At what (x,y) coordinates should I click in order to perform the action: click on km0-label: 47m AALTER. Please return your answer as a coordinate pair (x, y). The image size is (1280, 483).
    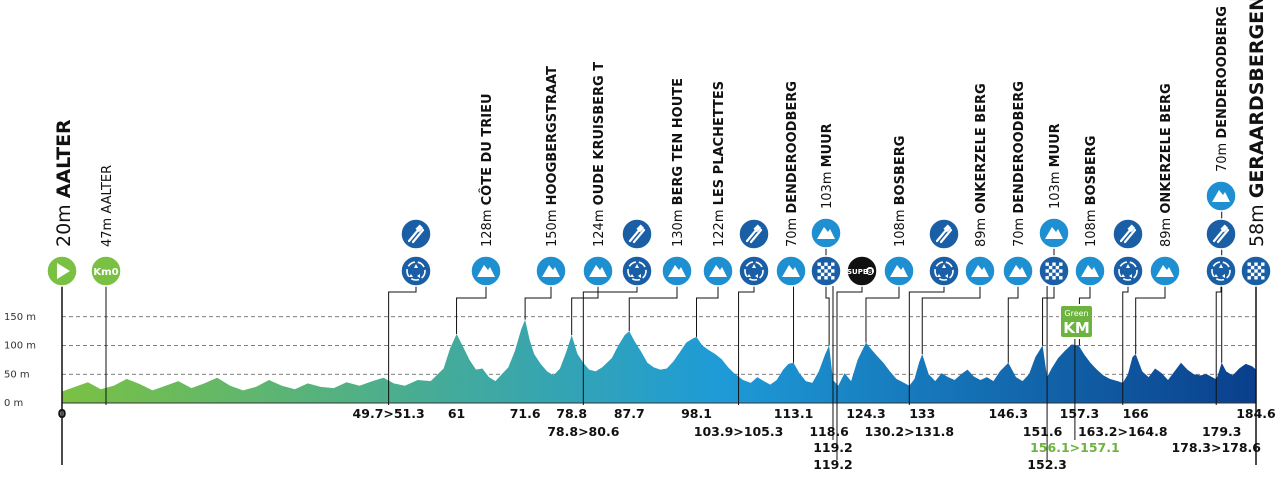
    Looking at the image, I should click on (107, 206).